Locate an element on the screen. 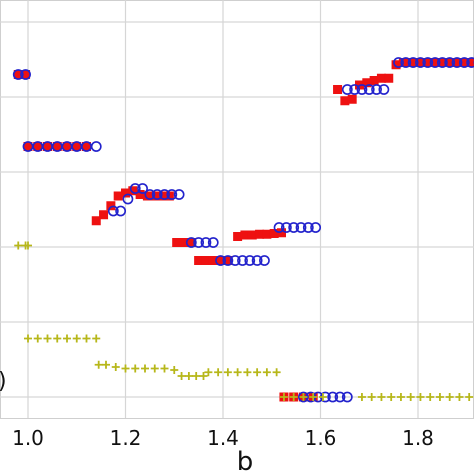 The width and height of the screenshot is (474, 474). x-tick-label: 1.0 is located at coordinates (28, 438).